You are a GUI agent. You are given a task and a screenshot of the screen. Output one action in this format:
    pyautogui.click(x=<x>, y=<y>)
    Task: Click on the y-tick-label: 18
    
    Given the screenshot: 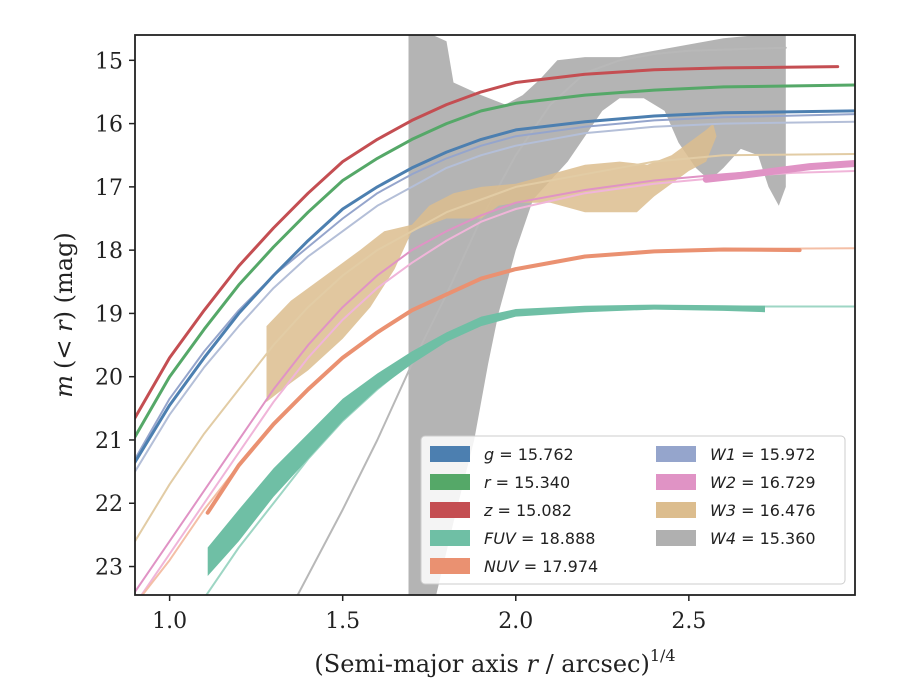 What is the action you would take?
    pyautogui.click(x=109, y=251)
    